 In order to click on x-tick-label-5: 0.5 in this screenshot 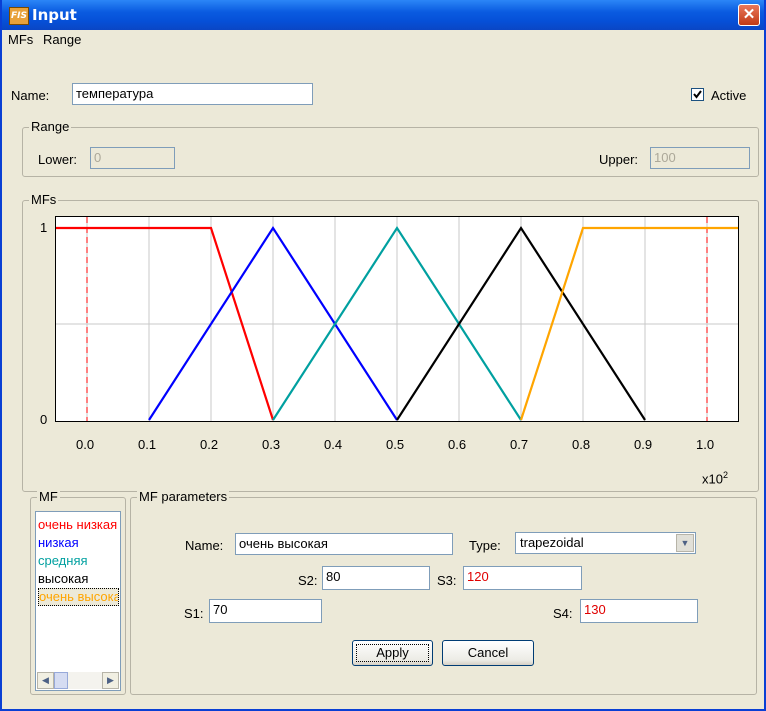, I will do `click(395, 444)`.